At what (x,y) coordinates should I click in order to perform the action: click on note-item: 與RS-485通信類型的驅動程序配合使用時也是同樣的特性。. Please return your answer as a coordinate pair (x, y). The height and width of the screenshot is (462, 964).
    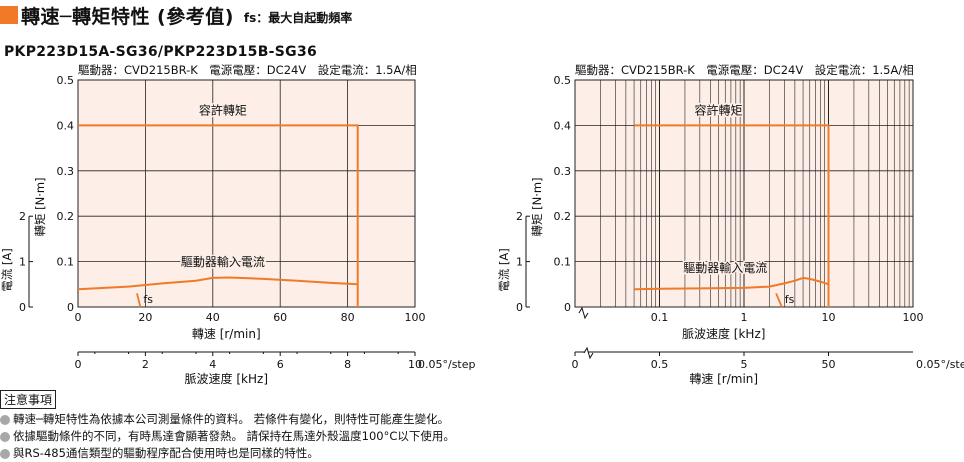
    Looking at the image, I should click on (227, 453).